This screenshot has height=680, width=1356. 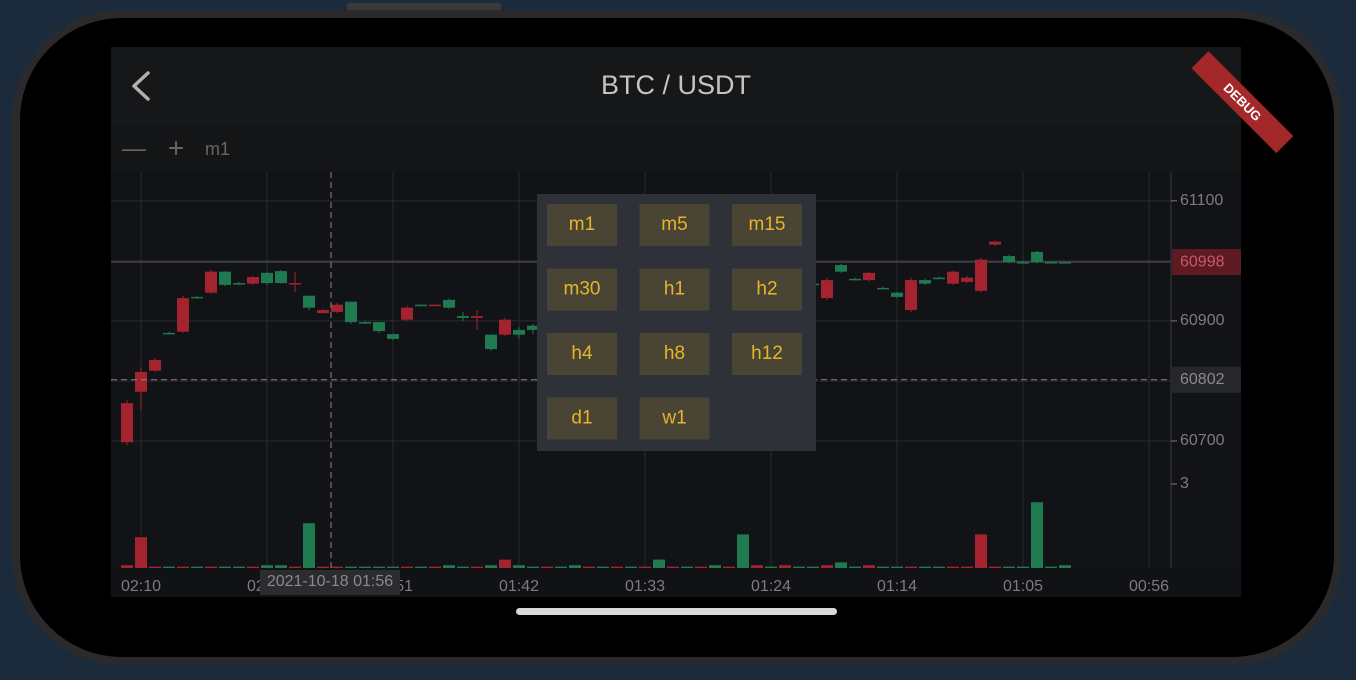 I want to click on interval-label: m1, so click(x=582, y=224).